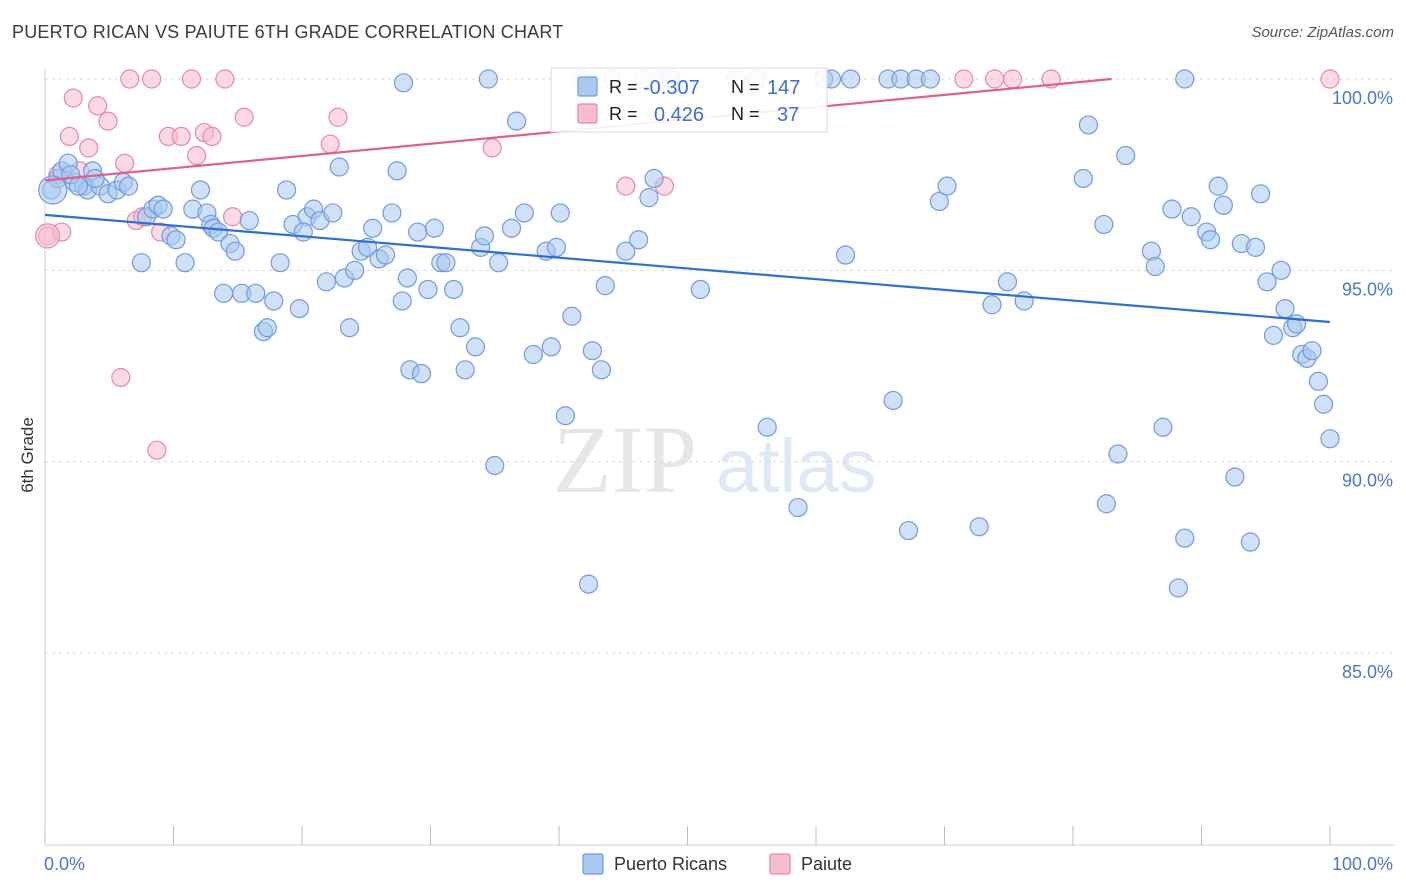 Image resolution: width=1406 pixels, height=892 pixels. I want to click on legend-label-paiute: Paiute, so click(826, 864).